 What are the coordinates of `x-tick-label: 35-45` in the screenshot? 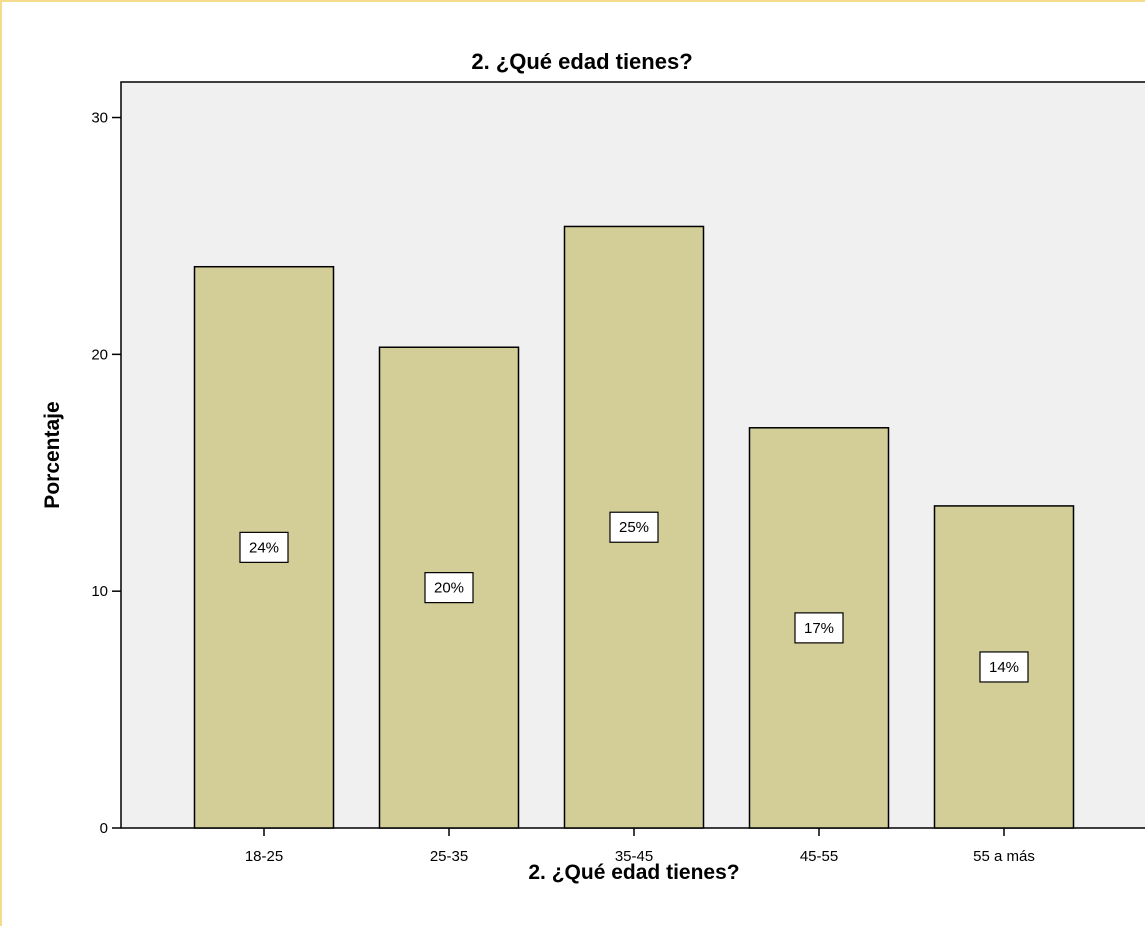 It's located at (634, 856).